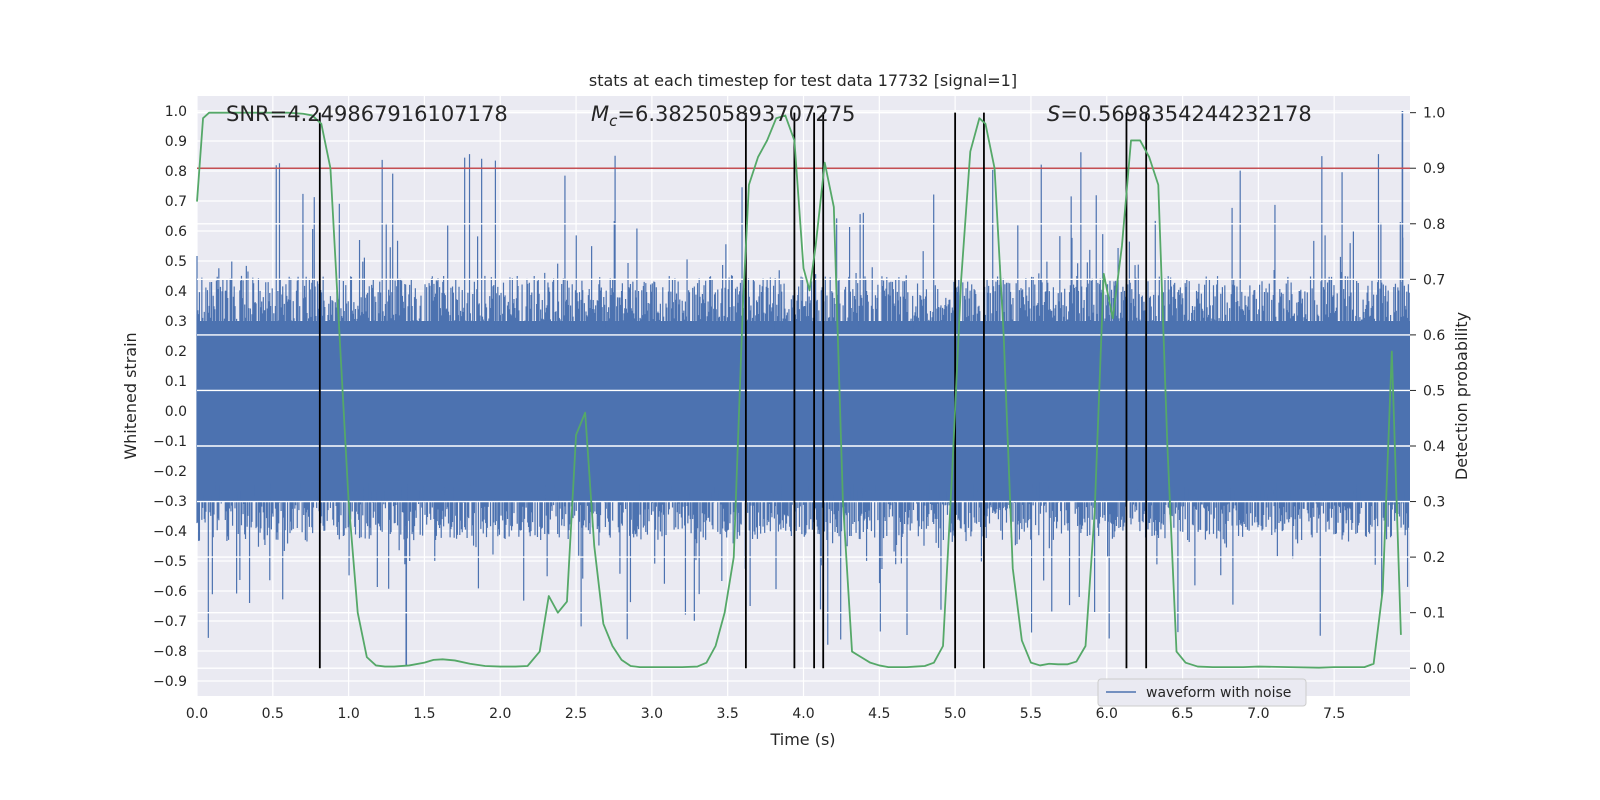  What do you see at coordinates (1434, 391) in the screenshot?
I see `right-y-tick-label: 0.5` at bounding box center [1434, 391].